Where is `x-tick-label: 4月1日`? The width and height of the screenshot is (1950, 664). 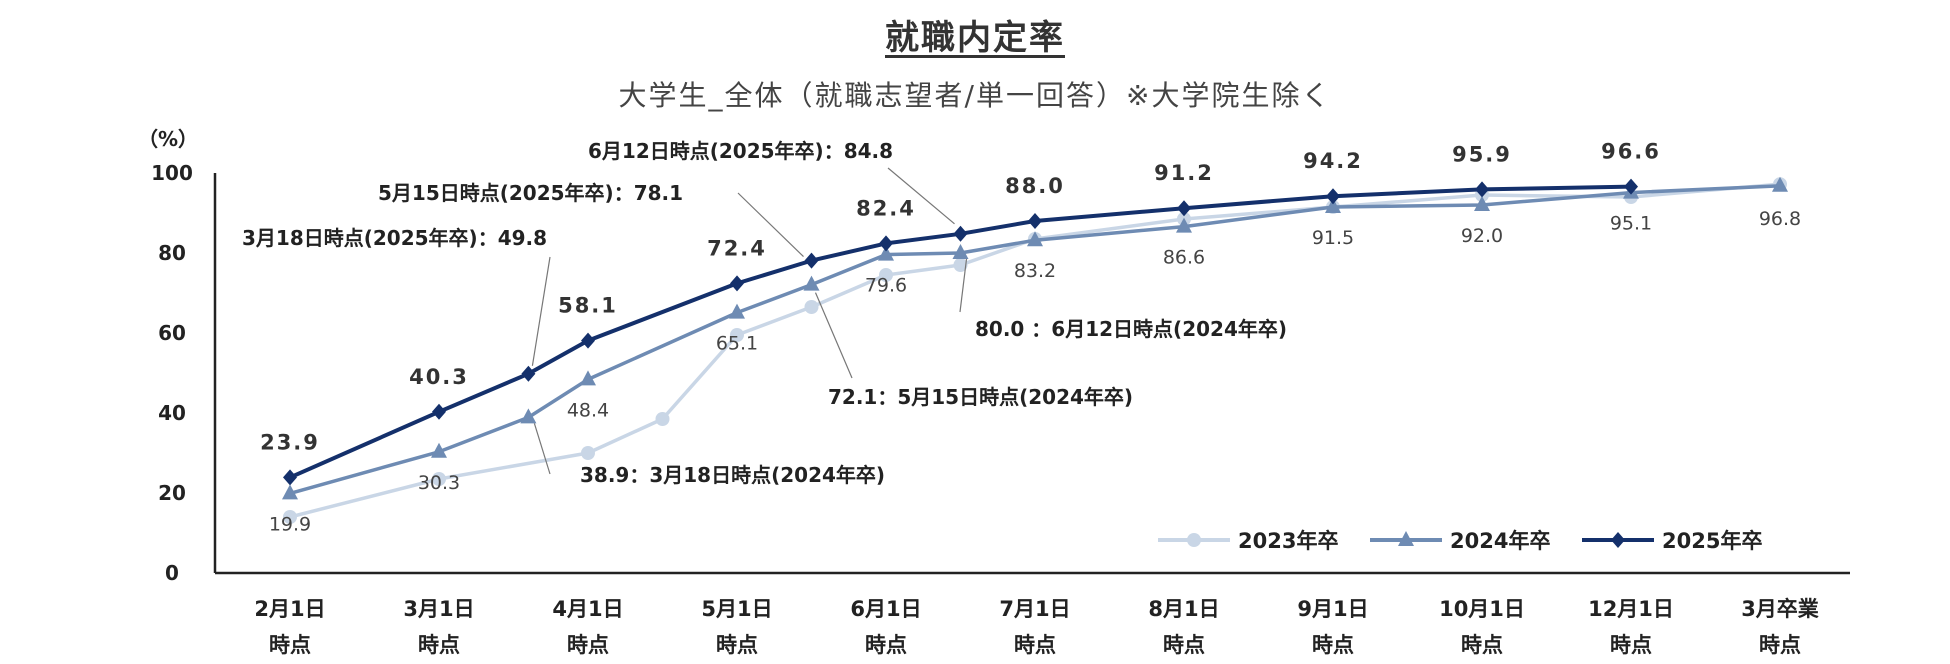
x-tick-label: 4月1日 is located at coordinates (587, 609).